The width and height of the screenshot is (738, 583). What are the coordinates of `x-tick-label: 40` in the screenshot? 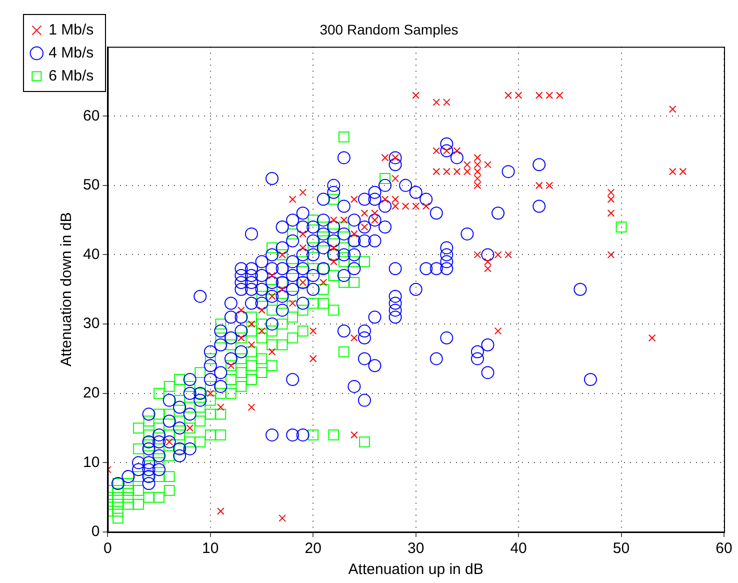 It's located at (518, 549).